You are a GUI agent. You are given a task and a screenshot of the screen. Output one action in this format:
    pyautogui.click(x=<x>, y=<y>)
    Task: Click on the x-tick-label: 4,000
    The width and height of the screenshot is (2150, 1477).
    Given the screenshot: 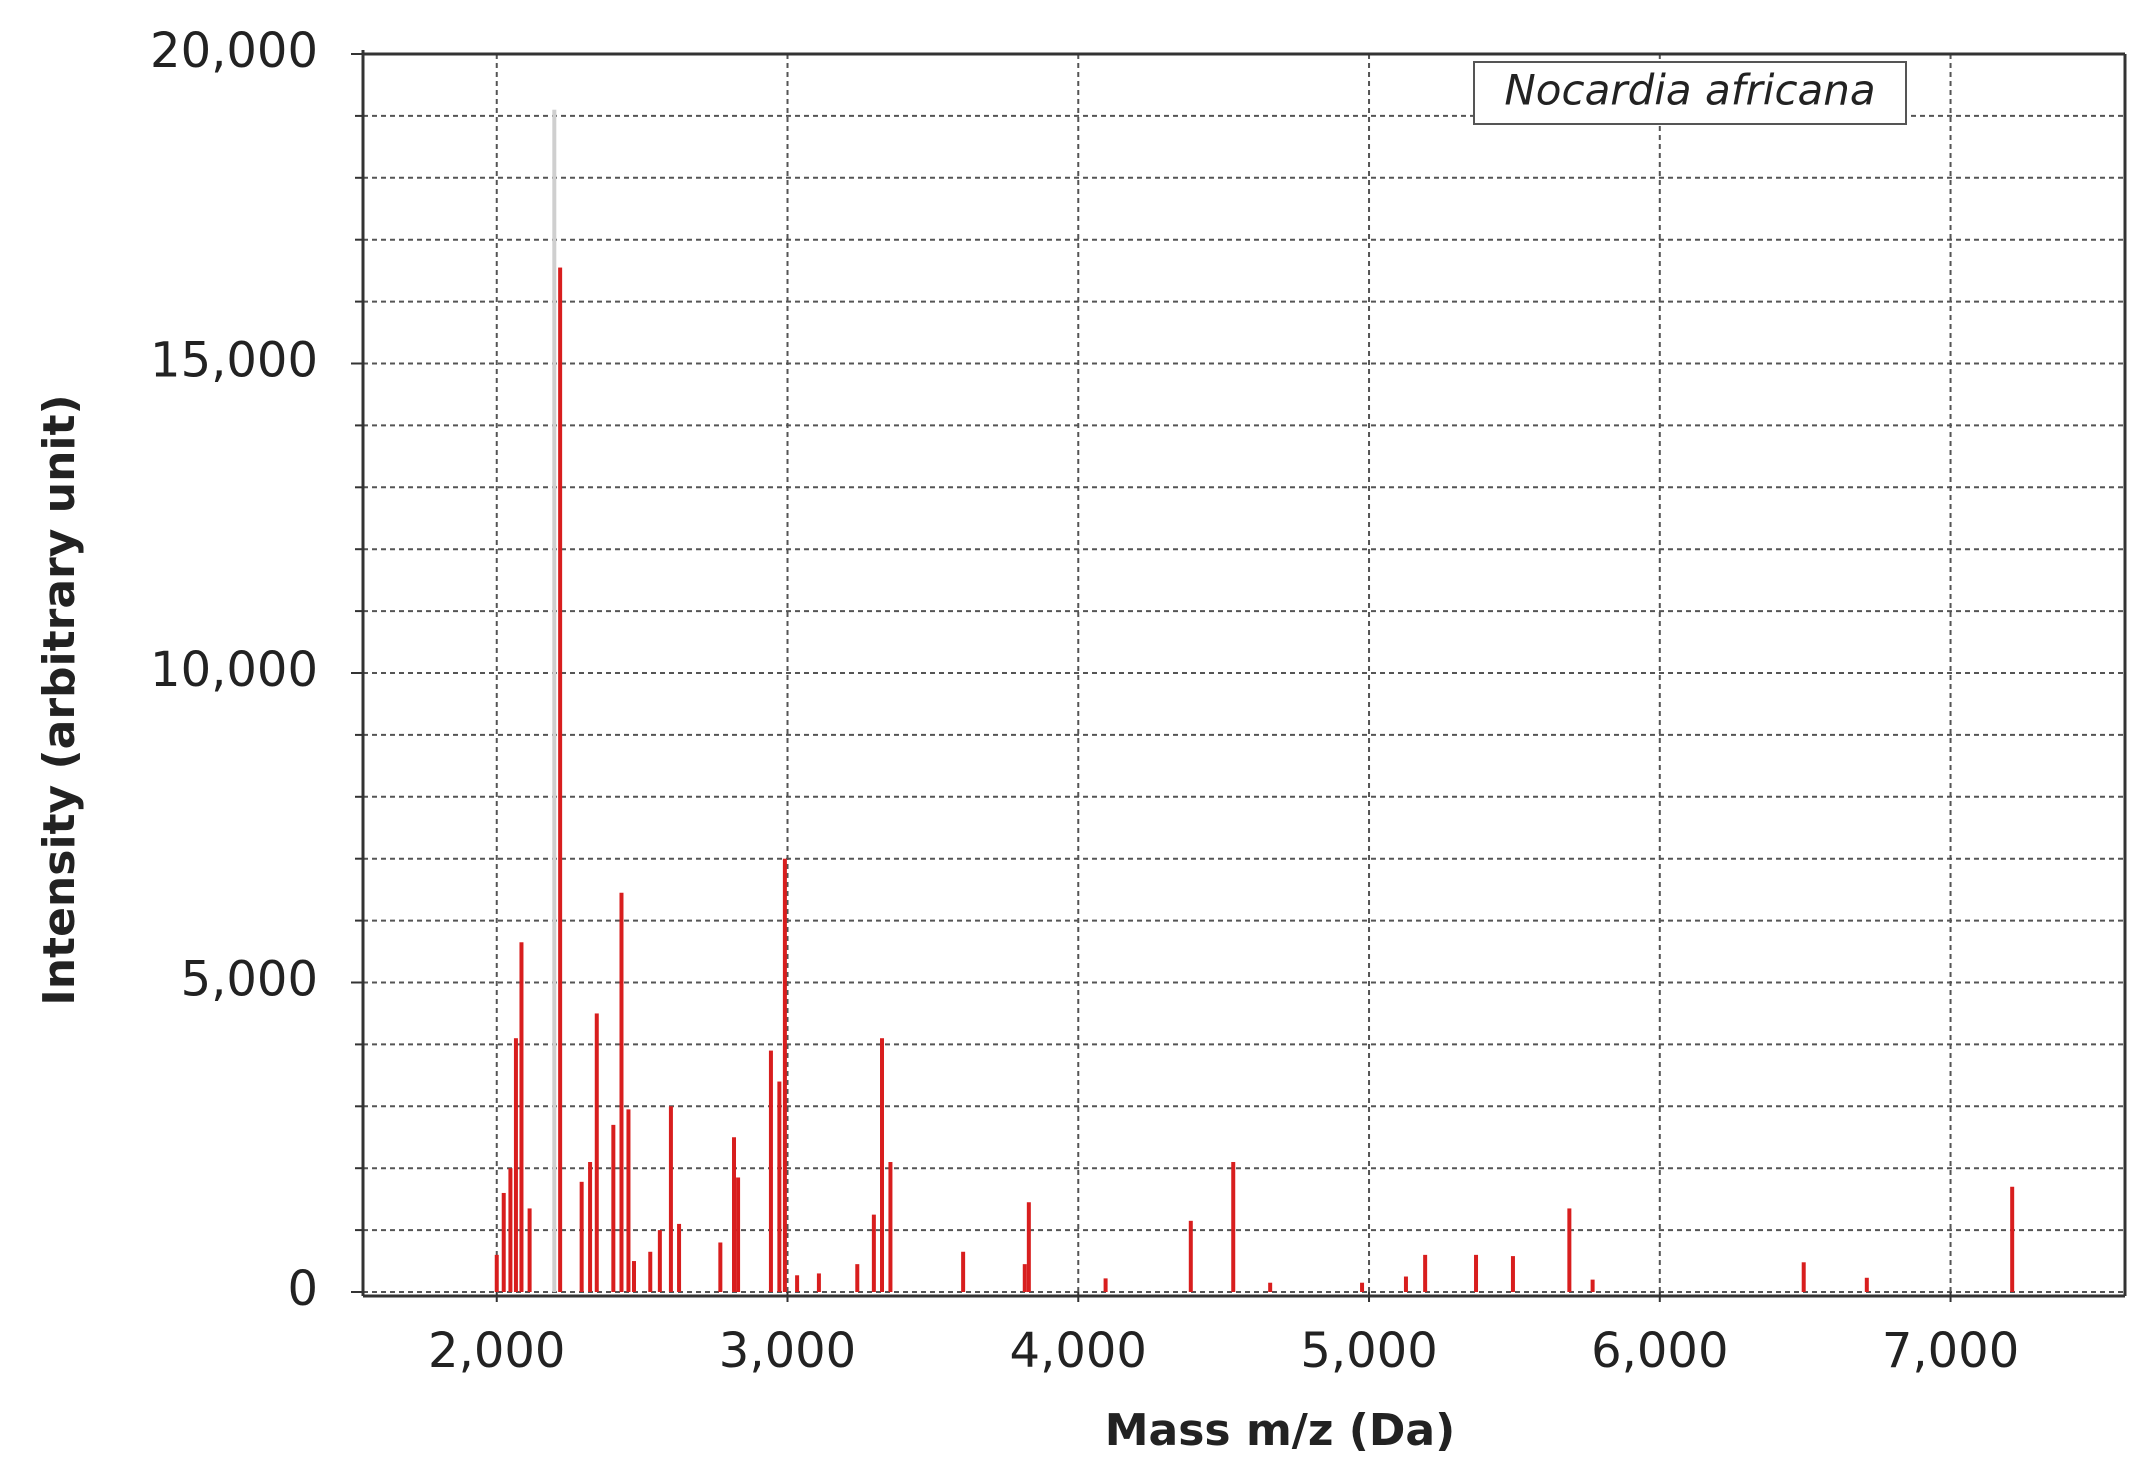 What is the action you would take?
    pyautogui.click(x=1078, y=1351)
    